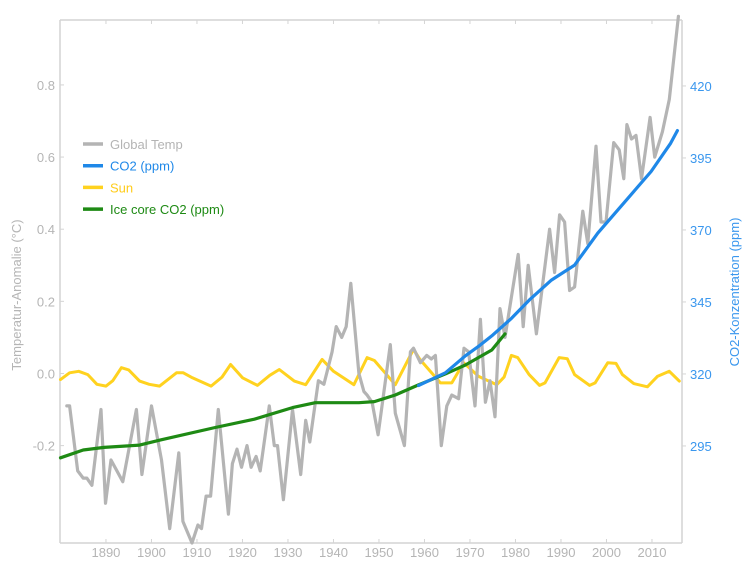  What do you see at coordinates (287, 552) in the screenshot?
I see `x-tick-label: 1930` at bounding box center [287, 552].